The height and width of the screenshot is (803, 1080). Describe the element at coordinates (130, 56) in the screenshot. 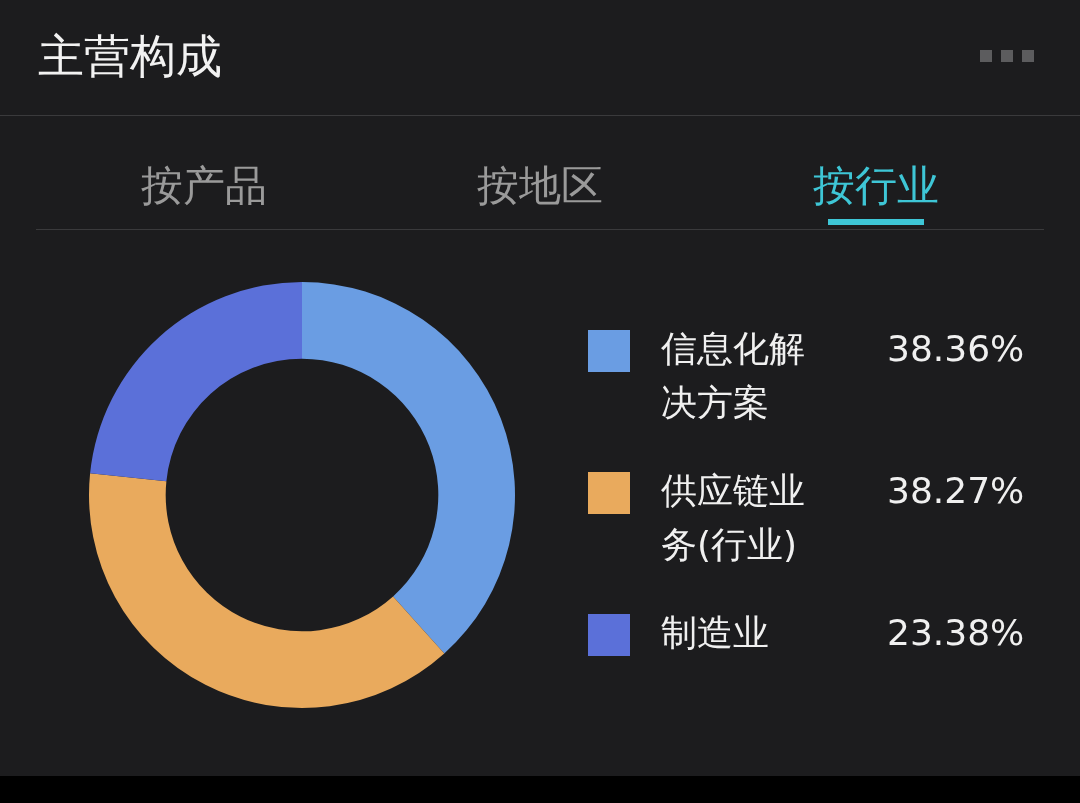

I see `chart-title: 主营构成` at that location.